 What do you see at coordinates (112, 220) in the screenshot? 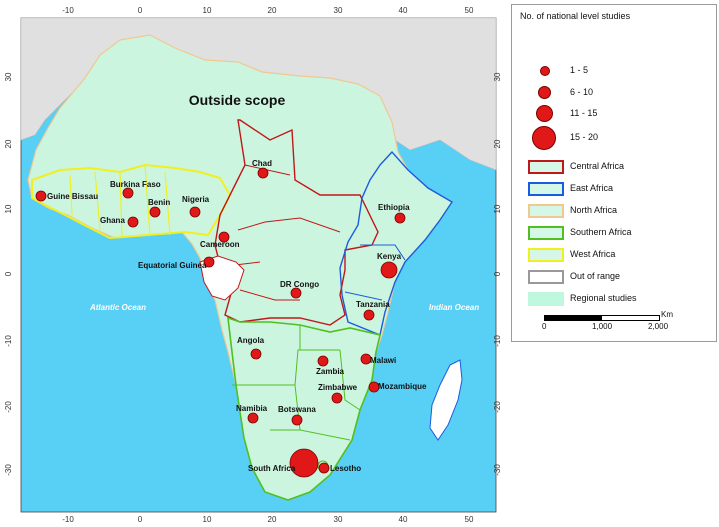
I see `country-label: Ghana` at bounding box center [112, 220].